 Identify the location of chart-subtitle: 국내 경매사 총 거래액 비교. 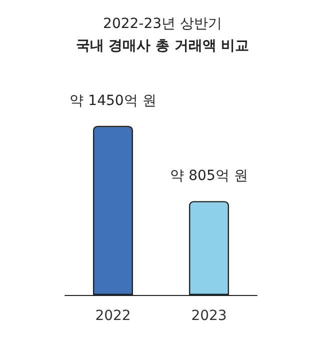
(163, 46).